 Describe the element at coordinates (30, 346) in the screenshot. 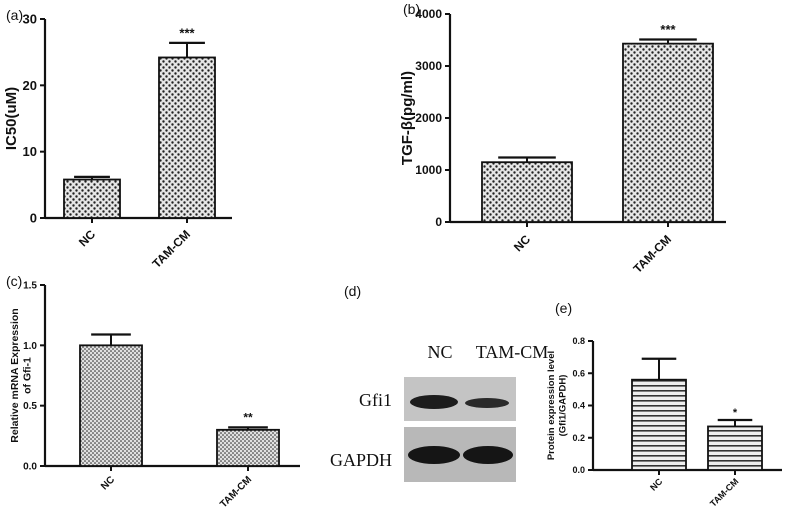

I see `y-tick-label-c-2: 1.0` at that location.